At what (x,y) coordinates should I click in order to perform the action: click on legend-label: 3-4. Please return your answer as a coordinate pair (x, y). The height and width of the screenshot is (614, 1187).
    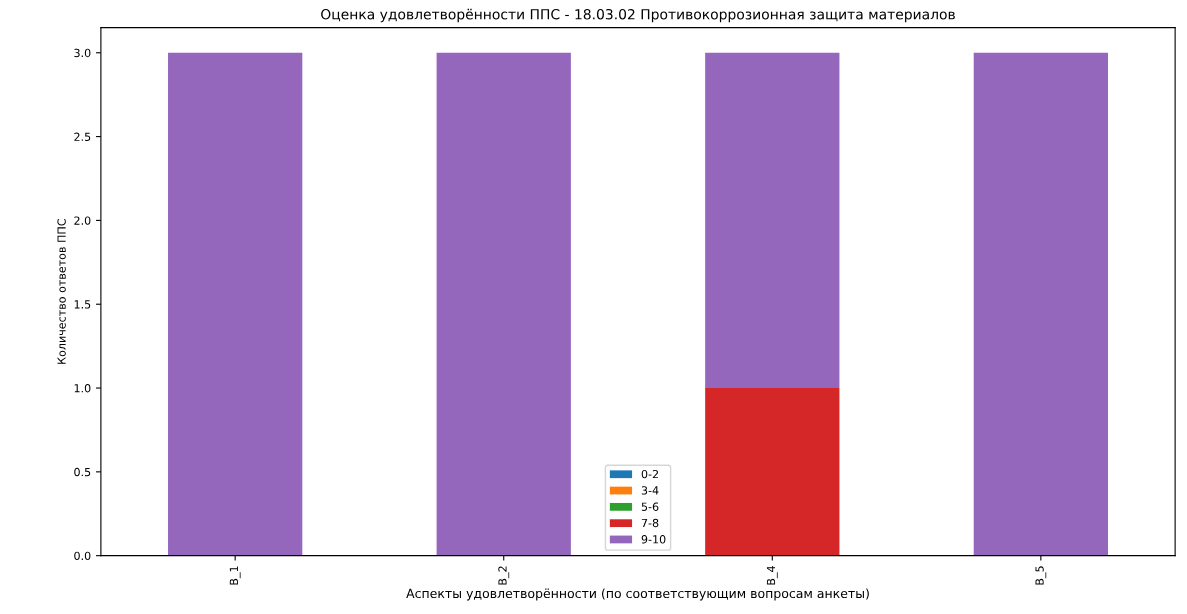
    Looking at the image, I should click on (650, 490).